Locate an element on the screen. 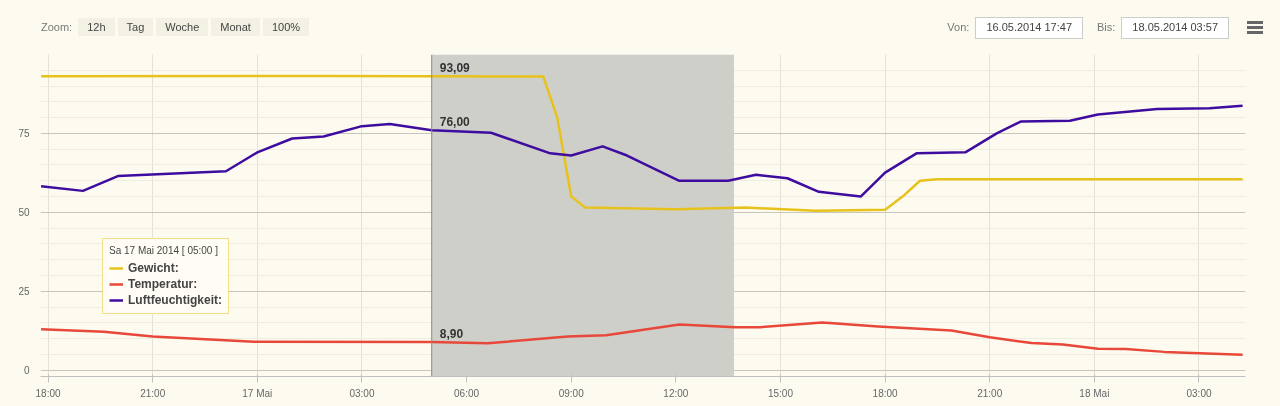  button: Woche is located at coordinates (182, 27).